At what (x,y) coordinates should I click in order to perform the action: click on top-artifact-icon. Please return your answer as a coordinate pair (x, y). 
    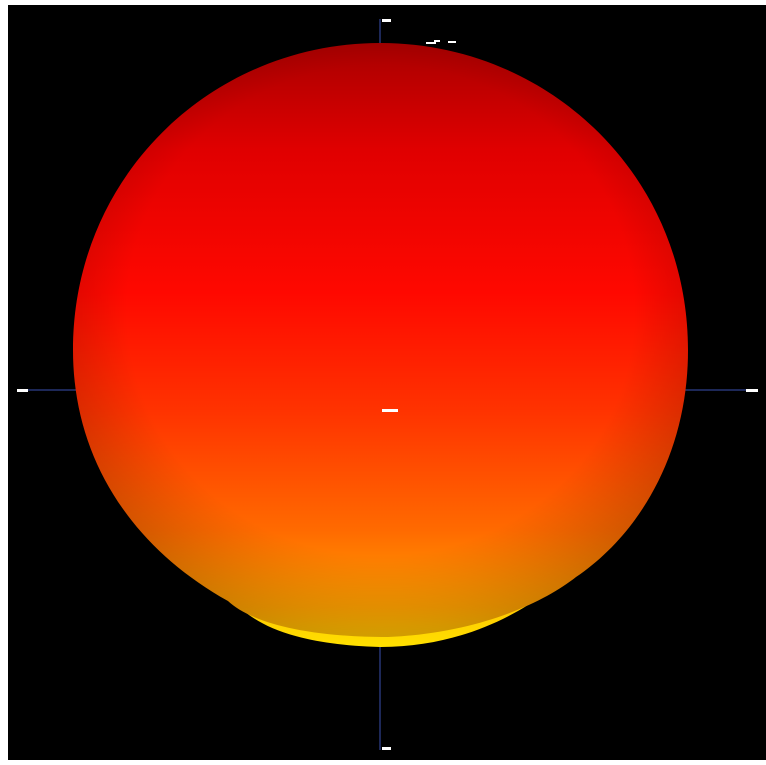
    Looking at the image, I should click on (441, 42).